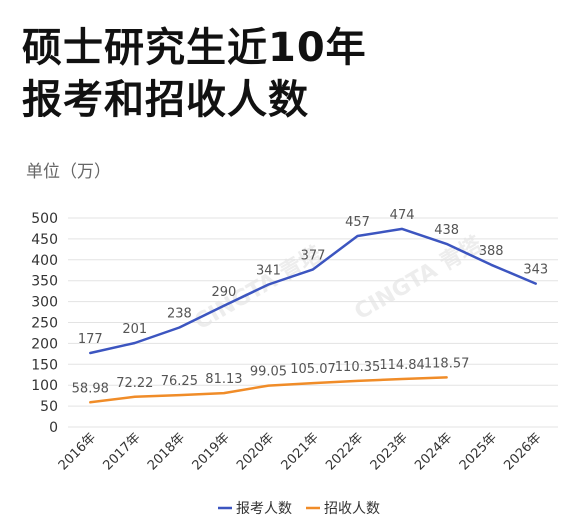 Image resolution: width=583 pixels, height=527 pixels. Describe the element at coordinates (268, 372) in the screenshot. I see `data-label: 99.05` at that location.